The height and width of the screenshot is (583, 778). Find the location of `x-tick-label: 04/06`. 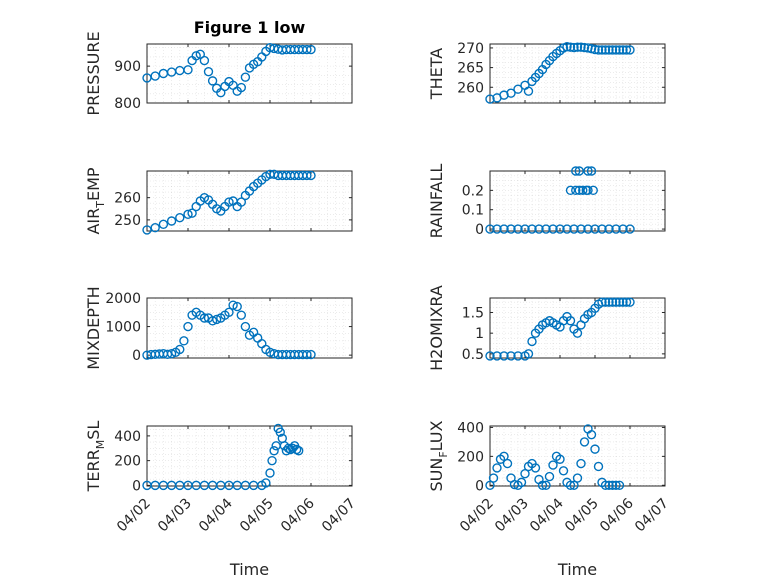

x-tick-label: 04/06 is located at coordinates (298, 515).